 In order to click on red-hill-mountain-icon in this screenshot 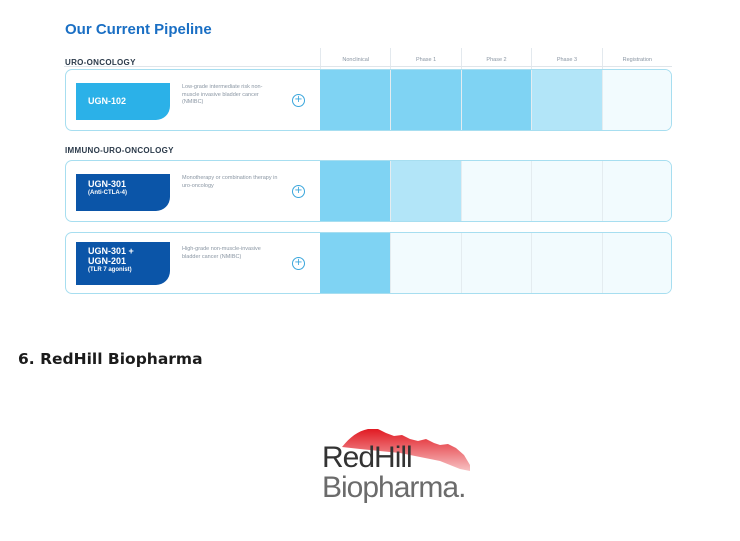, I will do `click(406, 450)`.